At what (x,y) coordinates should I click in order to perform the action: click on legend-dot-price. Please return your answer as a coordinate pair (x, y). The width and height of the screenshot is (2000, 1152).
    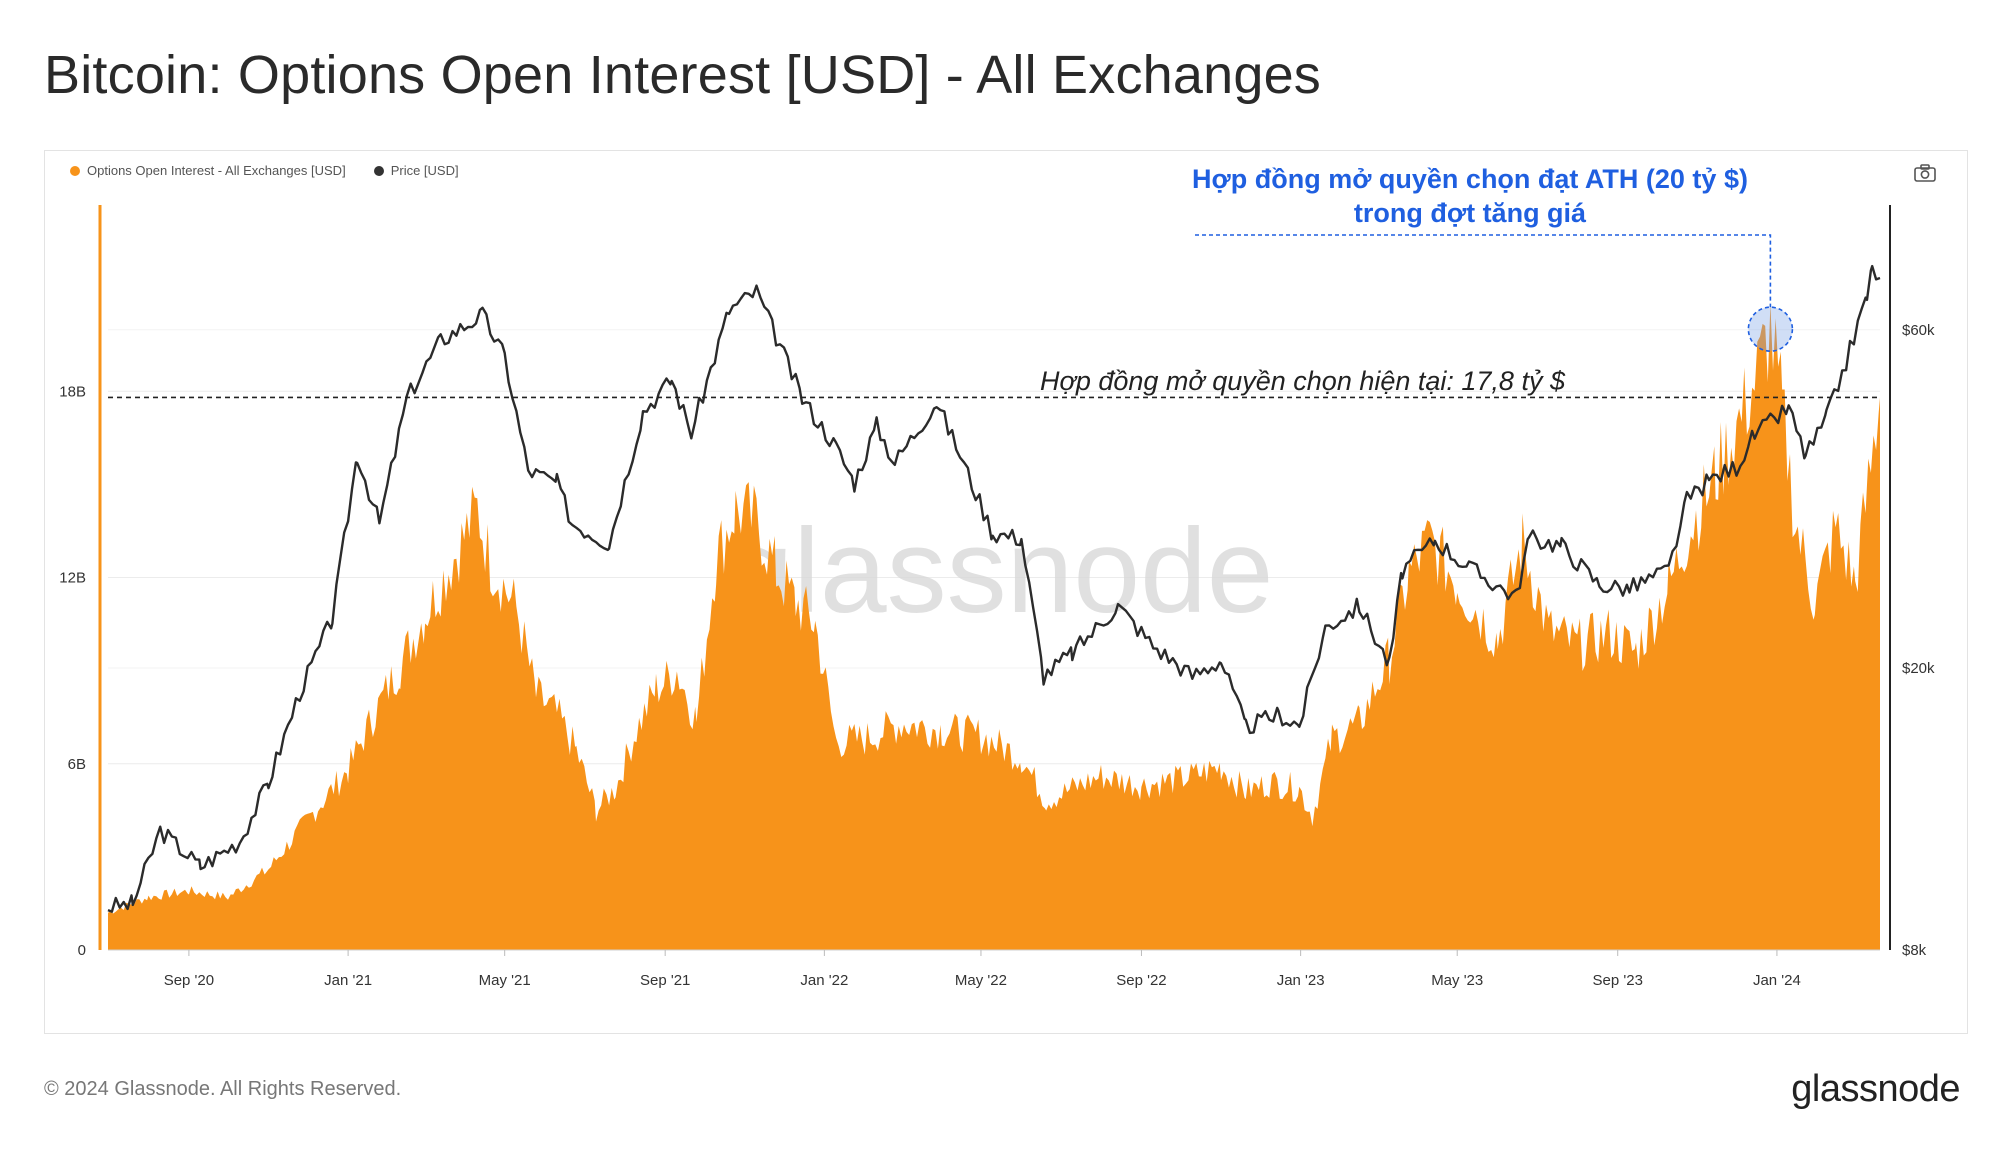
    Looking at the image, I should click on (378, 170).